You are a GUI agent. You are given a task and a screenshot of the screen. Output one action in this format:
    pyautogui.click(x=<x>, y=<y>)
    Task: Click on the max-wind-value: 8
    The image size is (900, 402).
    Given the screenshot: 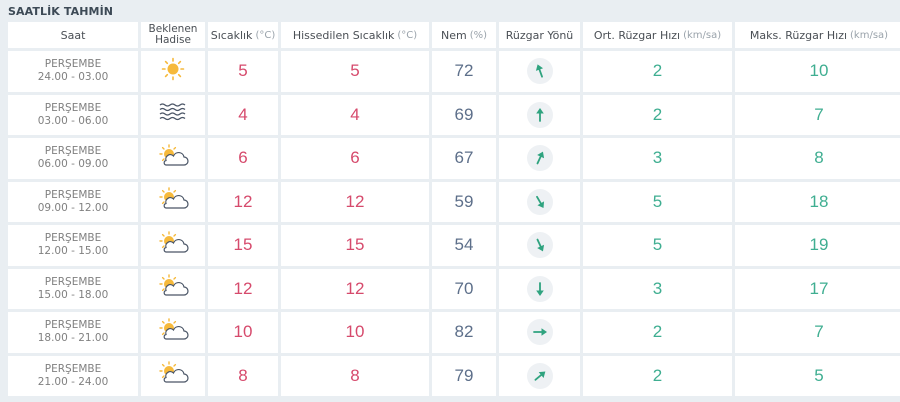 What is the action you would take?
    pyautogui.click(x=819, y=158)
    